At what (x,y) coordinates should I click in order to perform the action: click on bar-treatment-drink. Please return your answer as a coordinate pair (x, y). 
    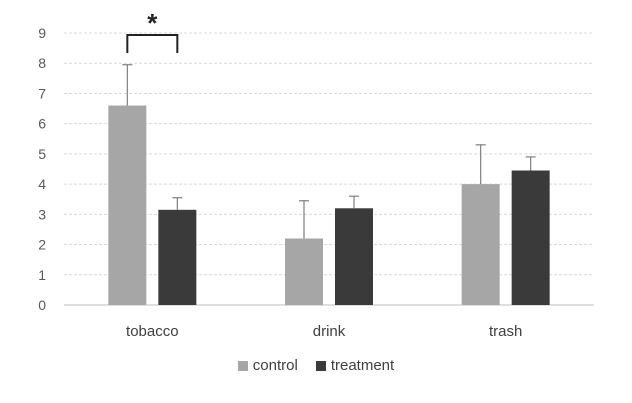
    Looking at the image, I should click on (354, 256).